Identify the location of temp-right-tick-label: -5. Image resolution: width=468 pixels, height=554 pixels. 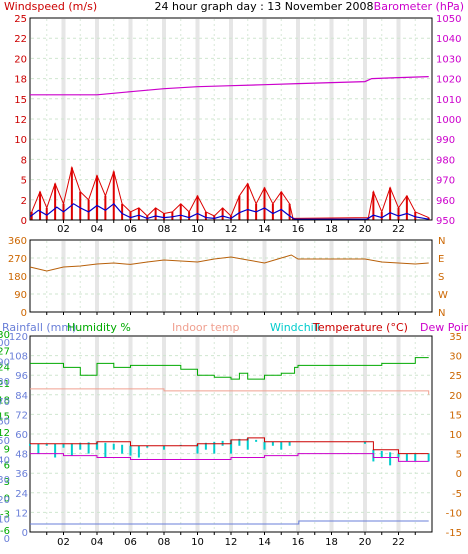
(457, 494).